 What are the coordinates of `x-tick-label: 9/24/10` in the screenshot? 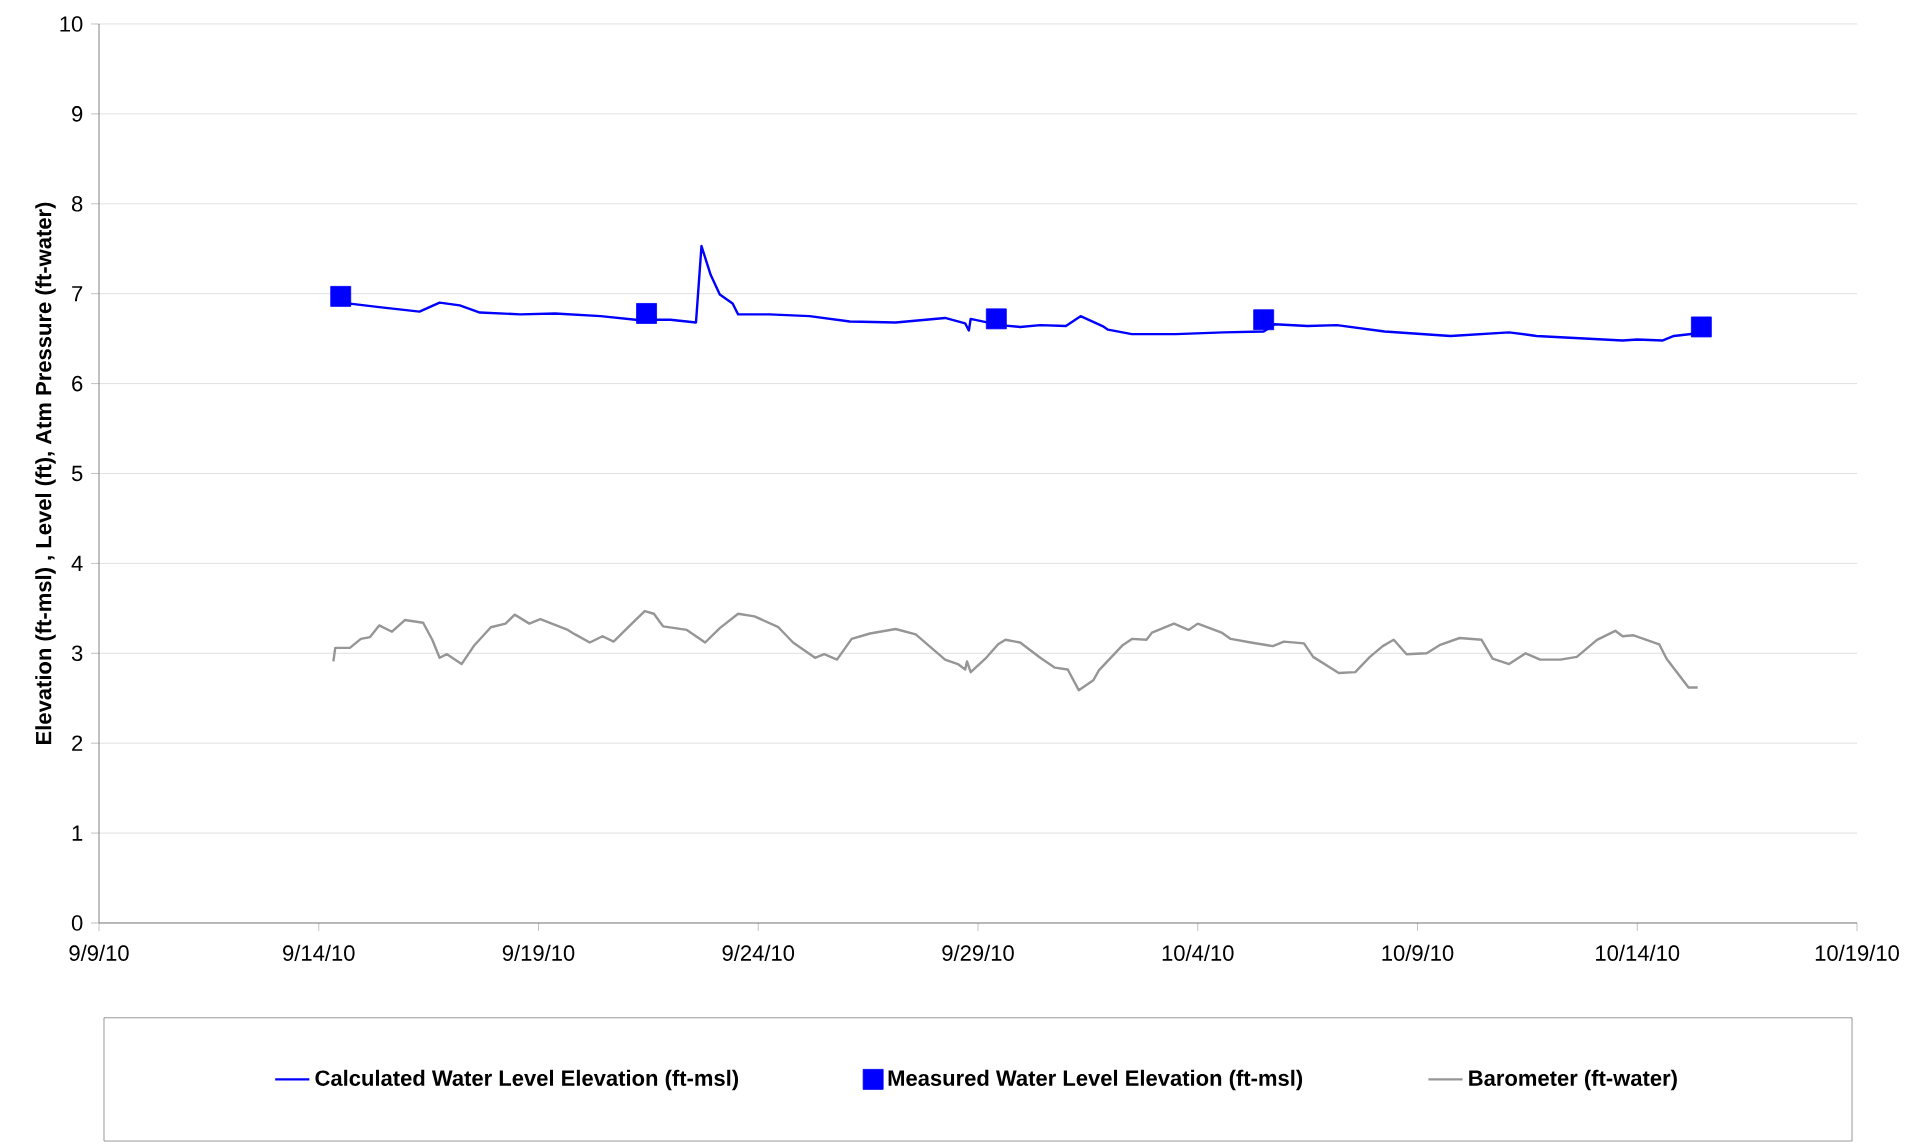 It's located at (758, 952).